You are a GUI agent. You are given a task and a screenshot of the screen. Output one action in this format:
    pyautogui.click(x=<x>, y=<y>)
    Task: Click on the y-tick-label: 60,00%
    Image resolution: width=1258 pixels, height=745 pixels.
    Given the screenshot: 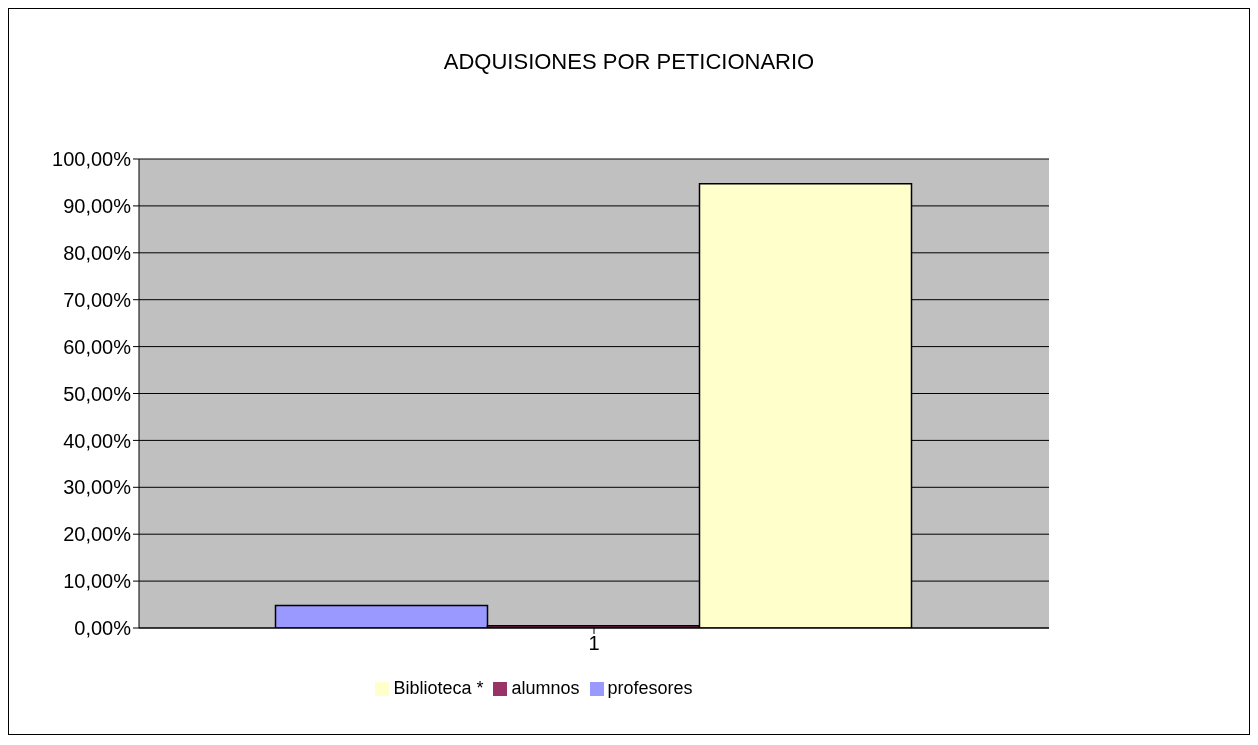 What is the action you would take?
    pyautogui.click(x=97, y=346)
    